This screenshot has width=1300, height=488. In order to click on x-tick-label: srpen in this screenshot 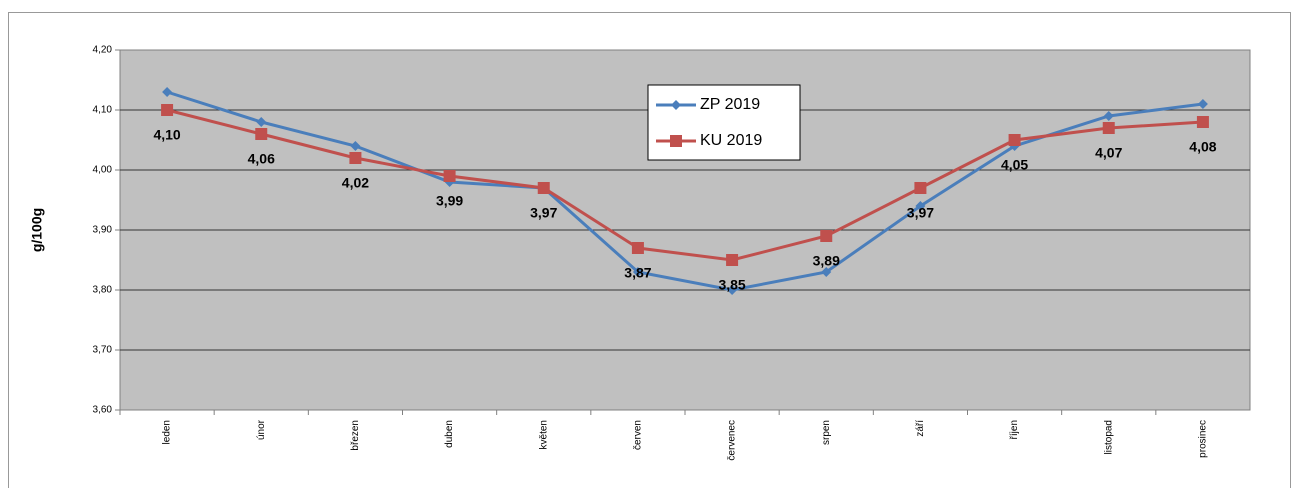, I will do `click(826, 432)`.